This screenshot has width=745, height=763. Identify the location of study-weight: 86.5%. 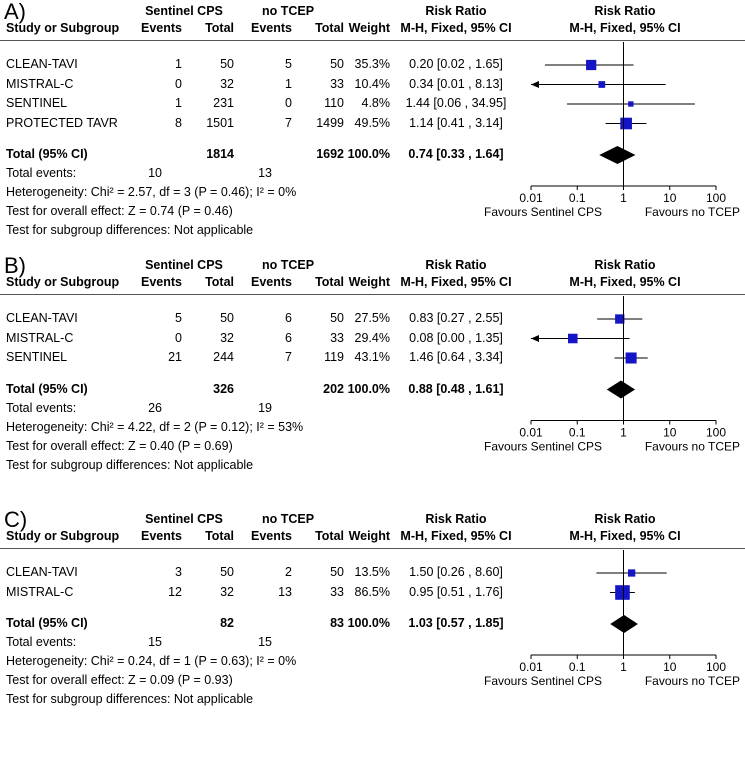
(372, 591).